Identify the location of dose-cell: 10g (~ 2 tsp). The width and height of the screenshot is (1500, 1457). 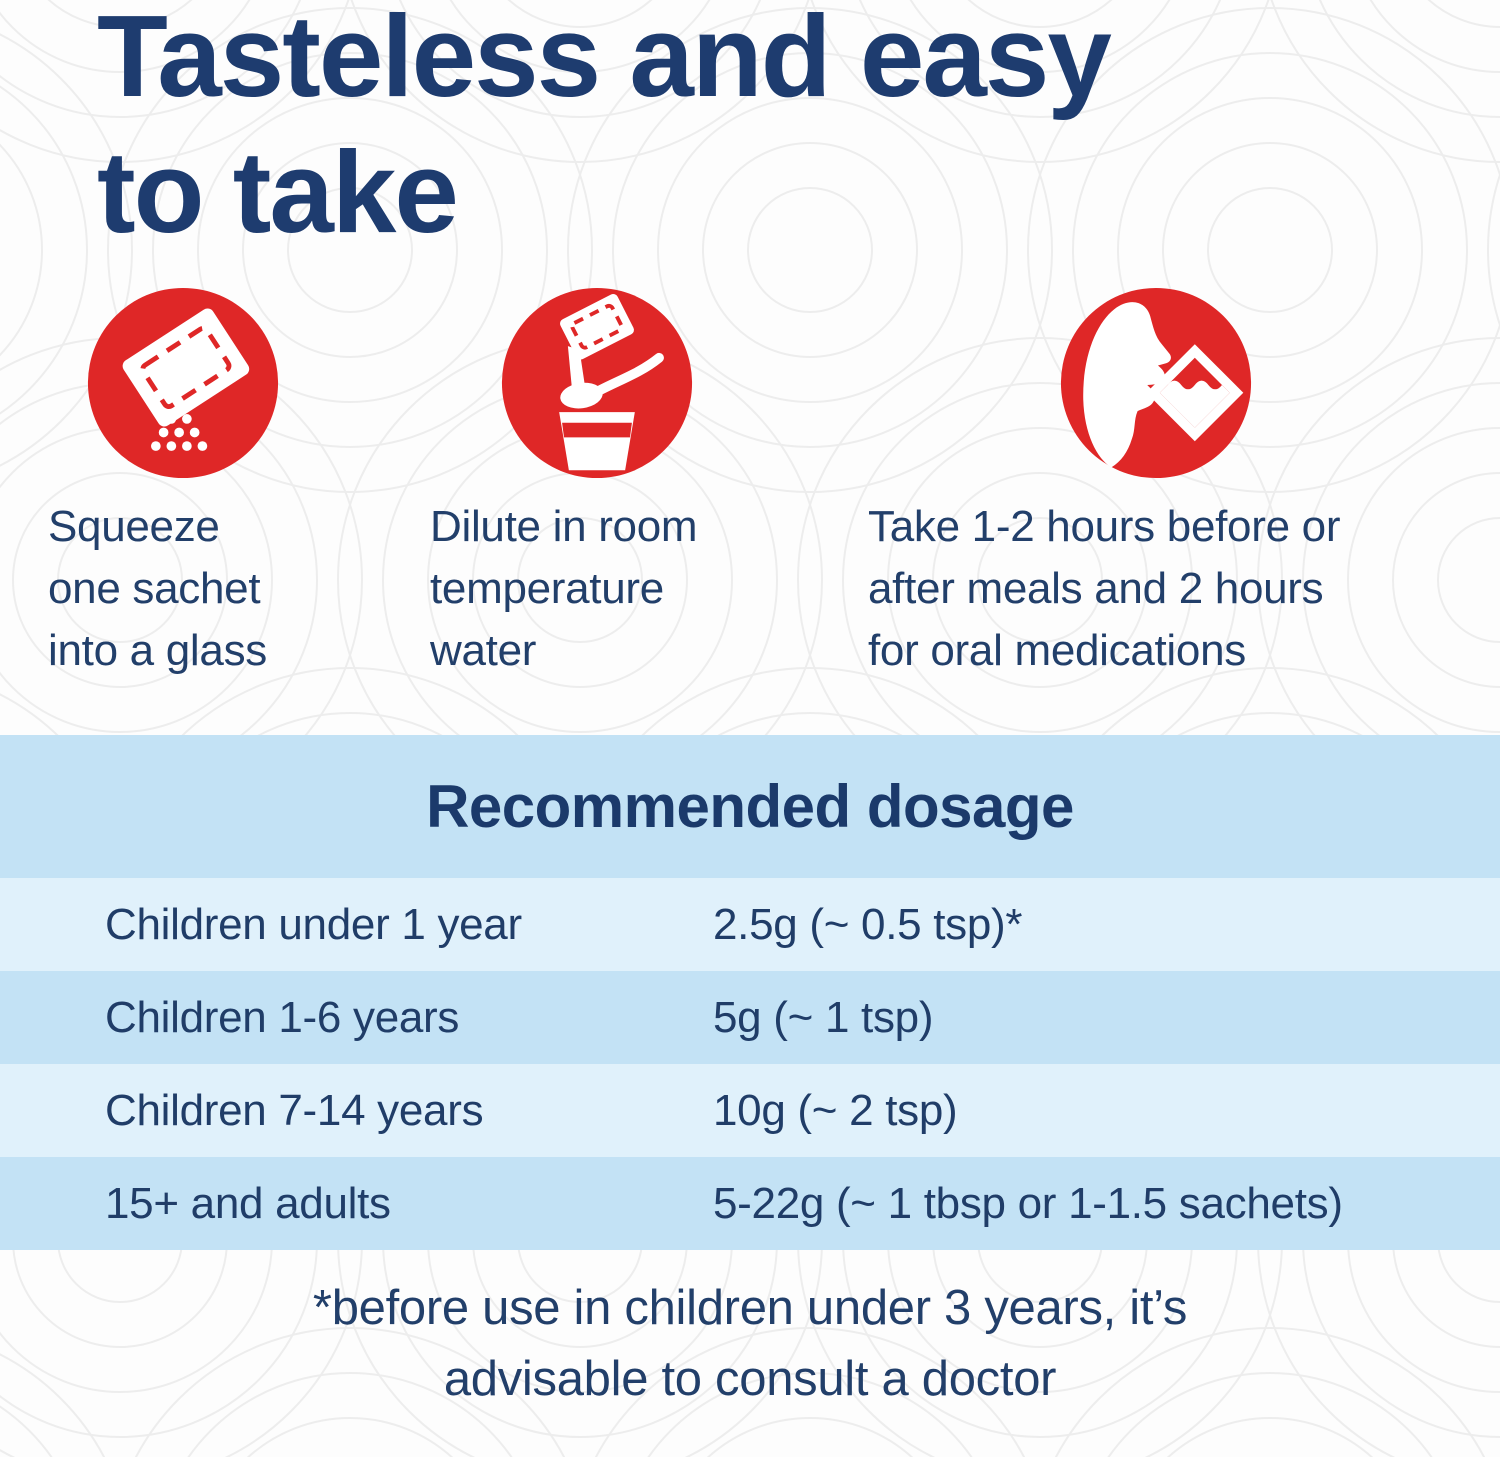
(835, 1110).